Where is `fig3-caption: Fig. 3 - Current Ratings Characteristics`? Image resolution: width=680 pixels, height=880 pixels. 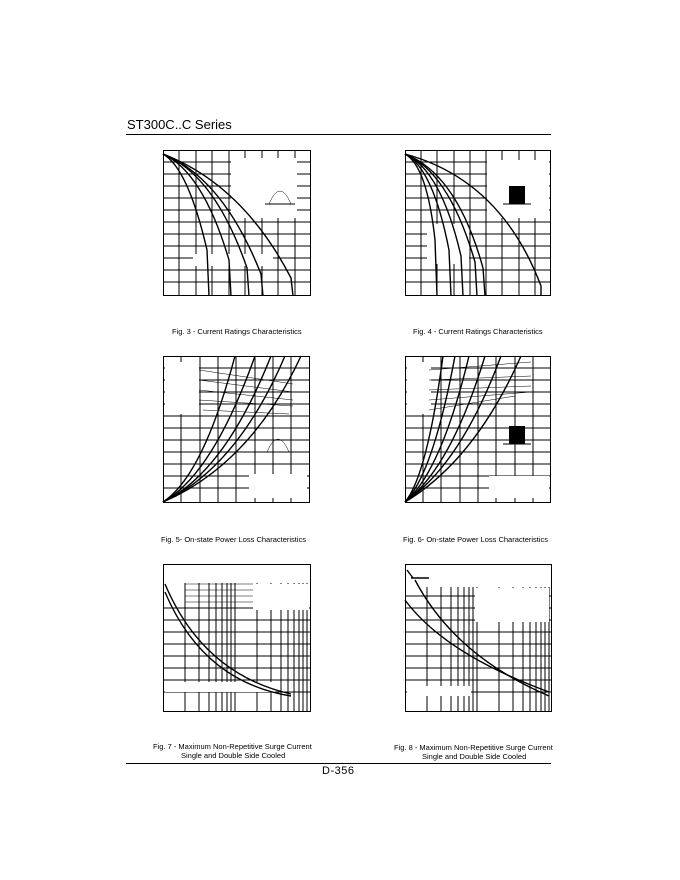 fig3-caption: Fig. 3 - Current Ratings Characteristics is located at coordinates (237, 331).